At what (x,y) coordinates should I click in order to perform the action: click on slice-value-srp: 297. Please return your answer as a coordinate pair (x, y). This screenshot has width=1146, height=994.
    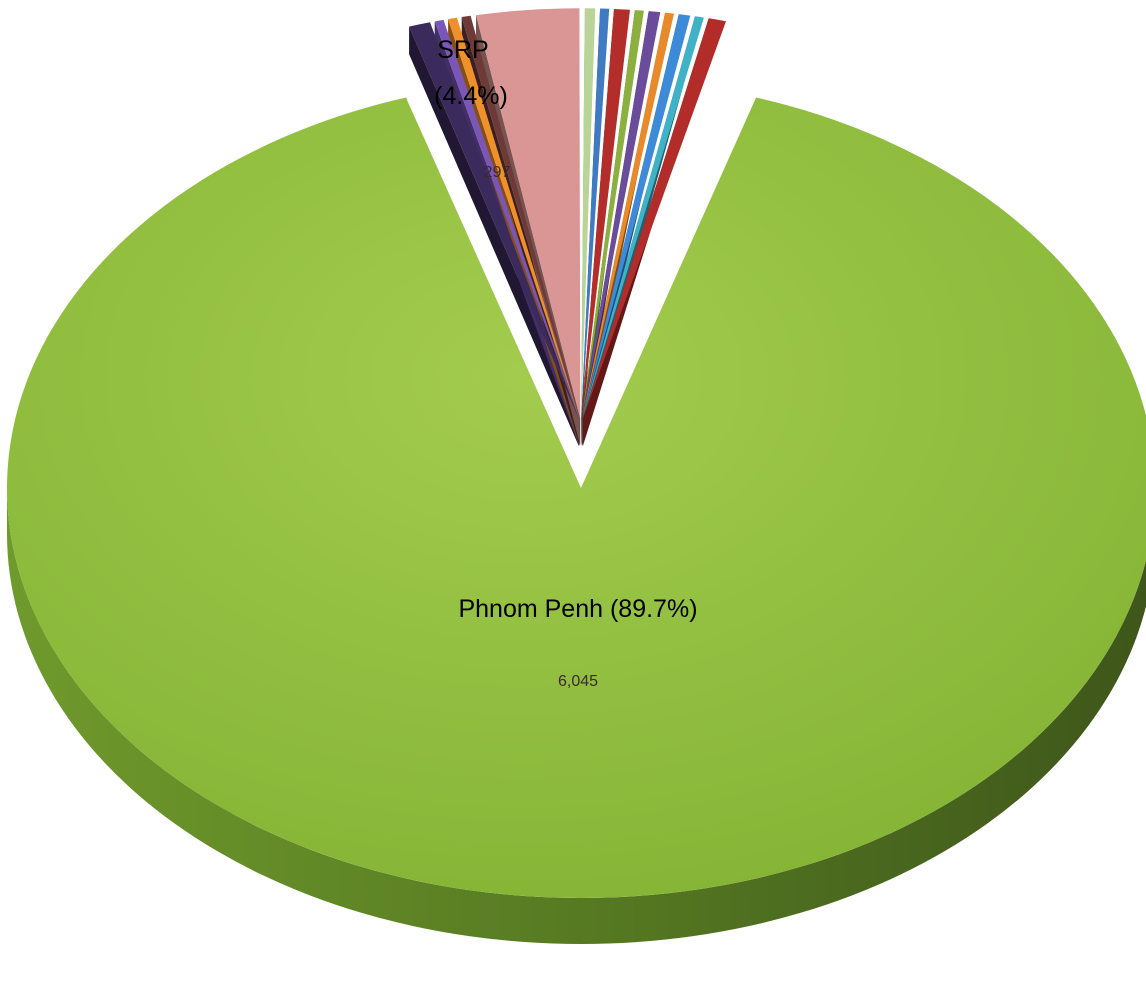
    Looking at the image, I should click on (497, 172).